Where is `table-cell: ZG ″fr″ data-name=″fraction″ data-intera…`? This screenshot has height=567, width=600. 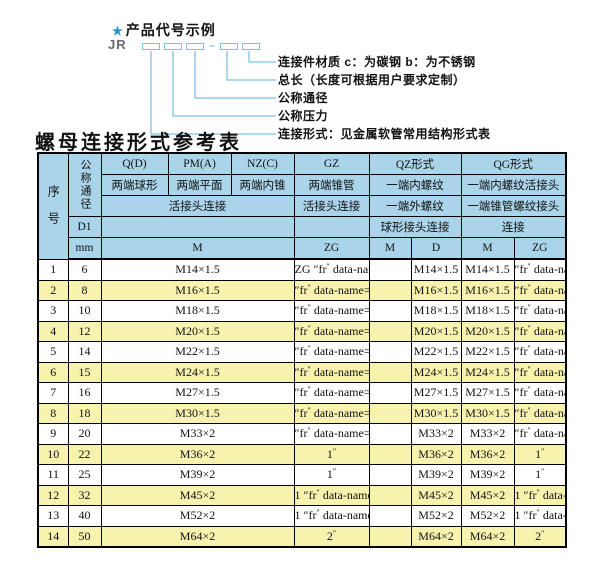 table-cell: ZG ″fr″ data-name=″fraction″ data-intera… is located at coordinates (331, 269).